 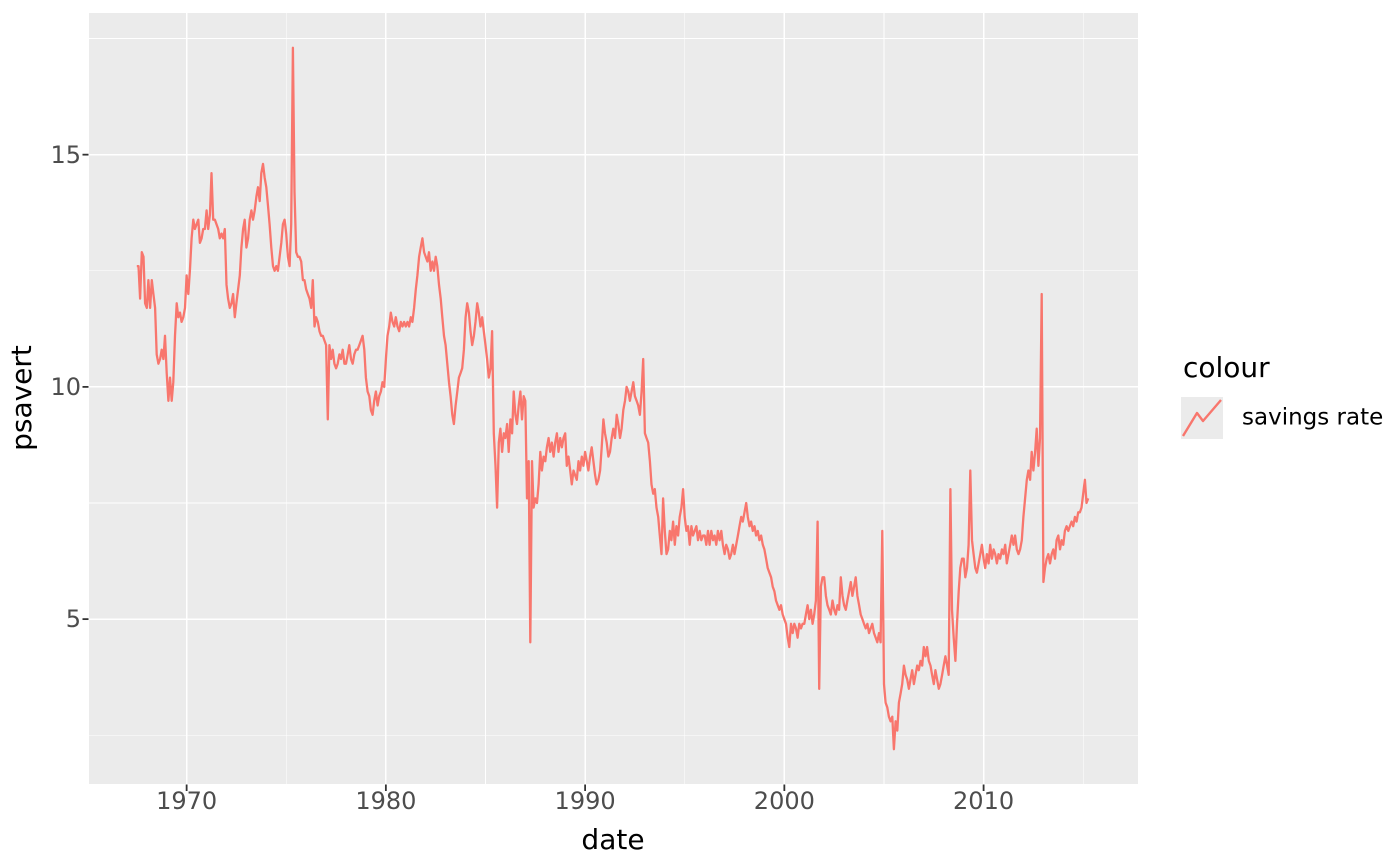 I want to click on legend-title: colour, so click(x=1226, y=367).